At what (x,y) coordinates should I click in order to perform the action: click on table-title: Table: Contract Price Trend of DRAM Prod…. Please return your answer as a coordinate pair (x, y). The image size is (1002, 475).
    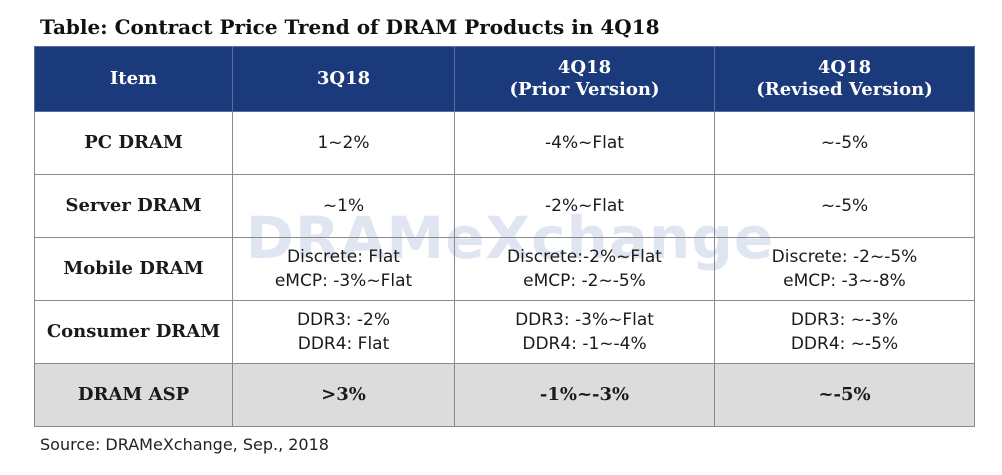
    Looking at the image, I should click on (350, 27).